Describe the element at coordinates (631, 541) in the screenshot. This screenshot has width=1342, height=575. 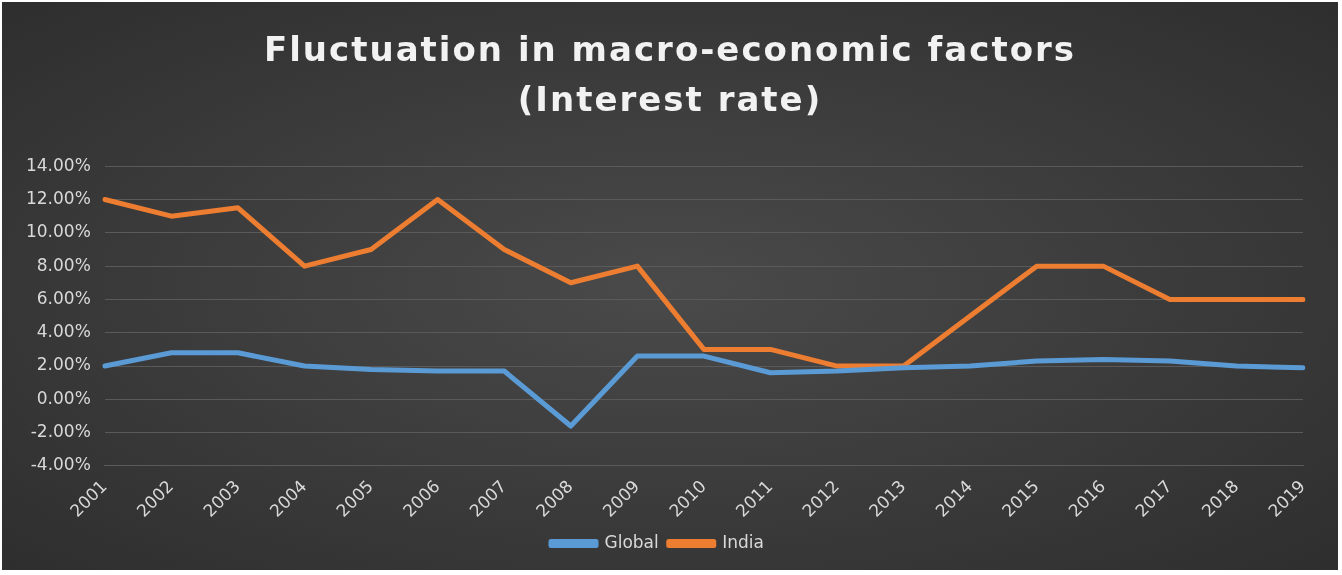
I see `legend-label: Global` at that location.